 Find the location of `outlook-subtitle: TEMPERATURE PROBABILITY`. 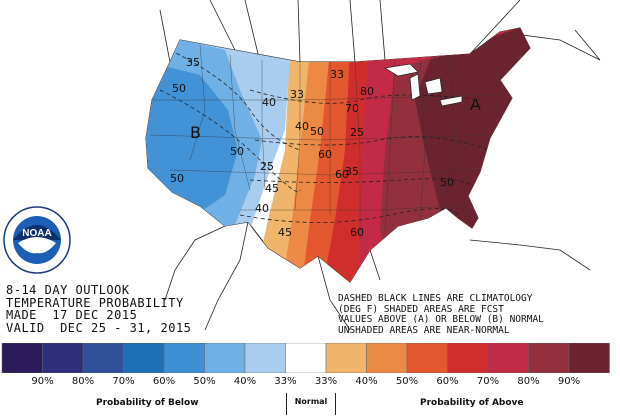

outlook-subtitle: TEMPERATURE PROBABILITY is located at coordinates (95, 302).